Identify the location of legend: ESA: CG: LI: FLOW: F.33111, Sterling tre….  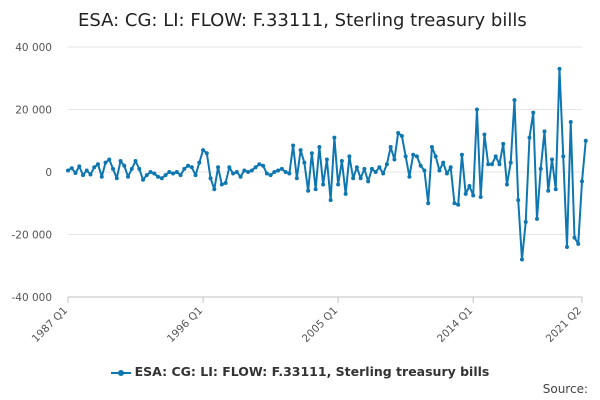
(300, 371).